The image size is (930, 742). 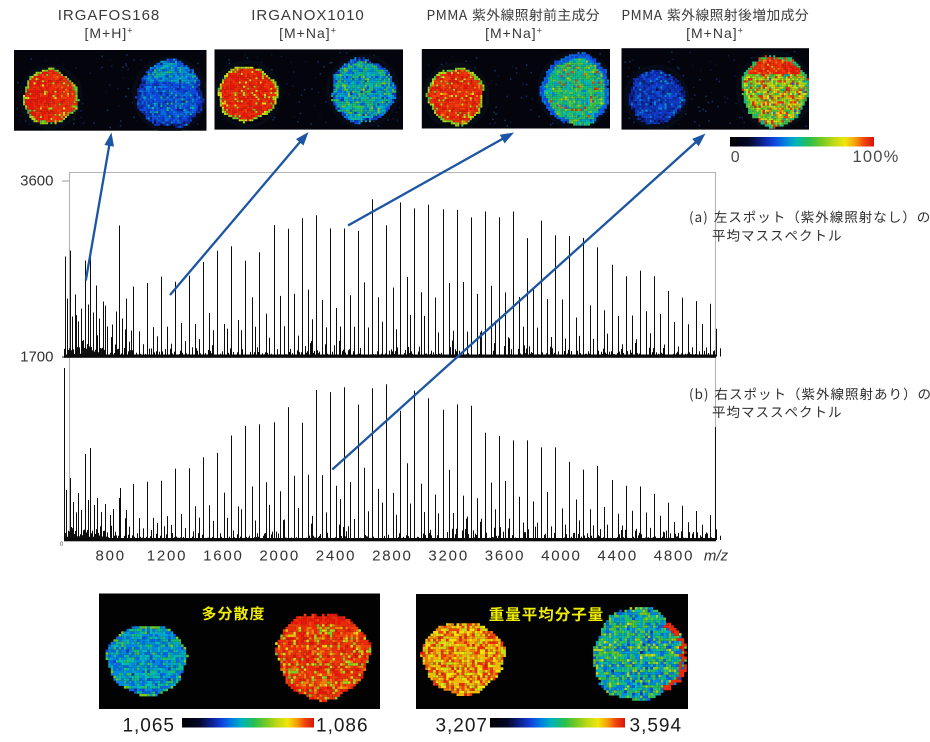 What do you see at coordinates (110, 556) in the screenshot?
I see `svg-text: 800` at bounding box center [110, 556].